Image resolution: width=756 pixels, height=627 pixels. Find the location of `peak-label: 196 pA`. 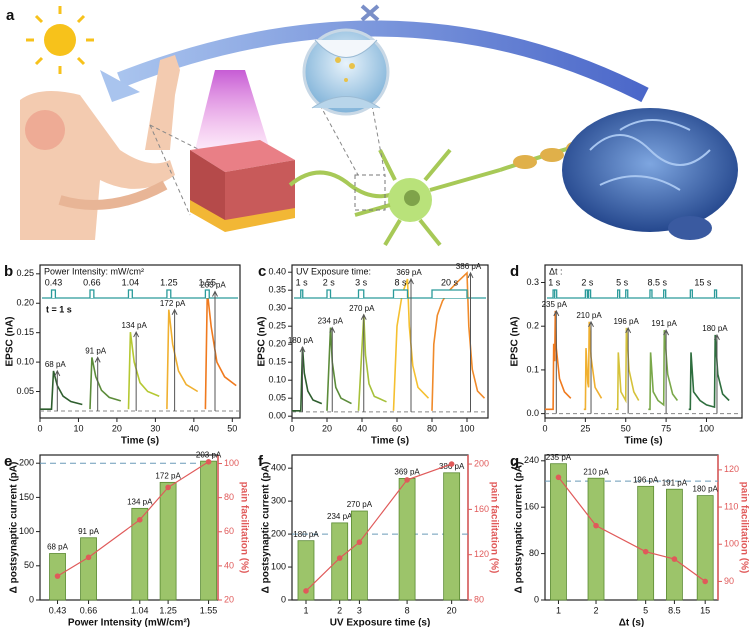

peak-label: 196 pA is located at coordinates (626, 321).